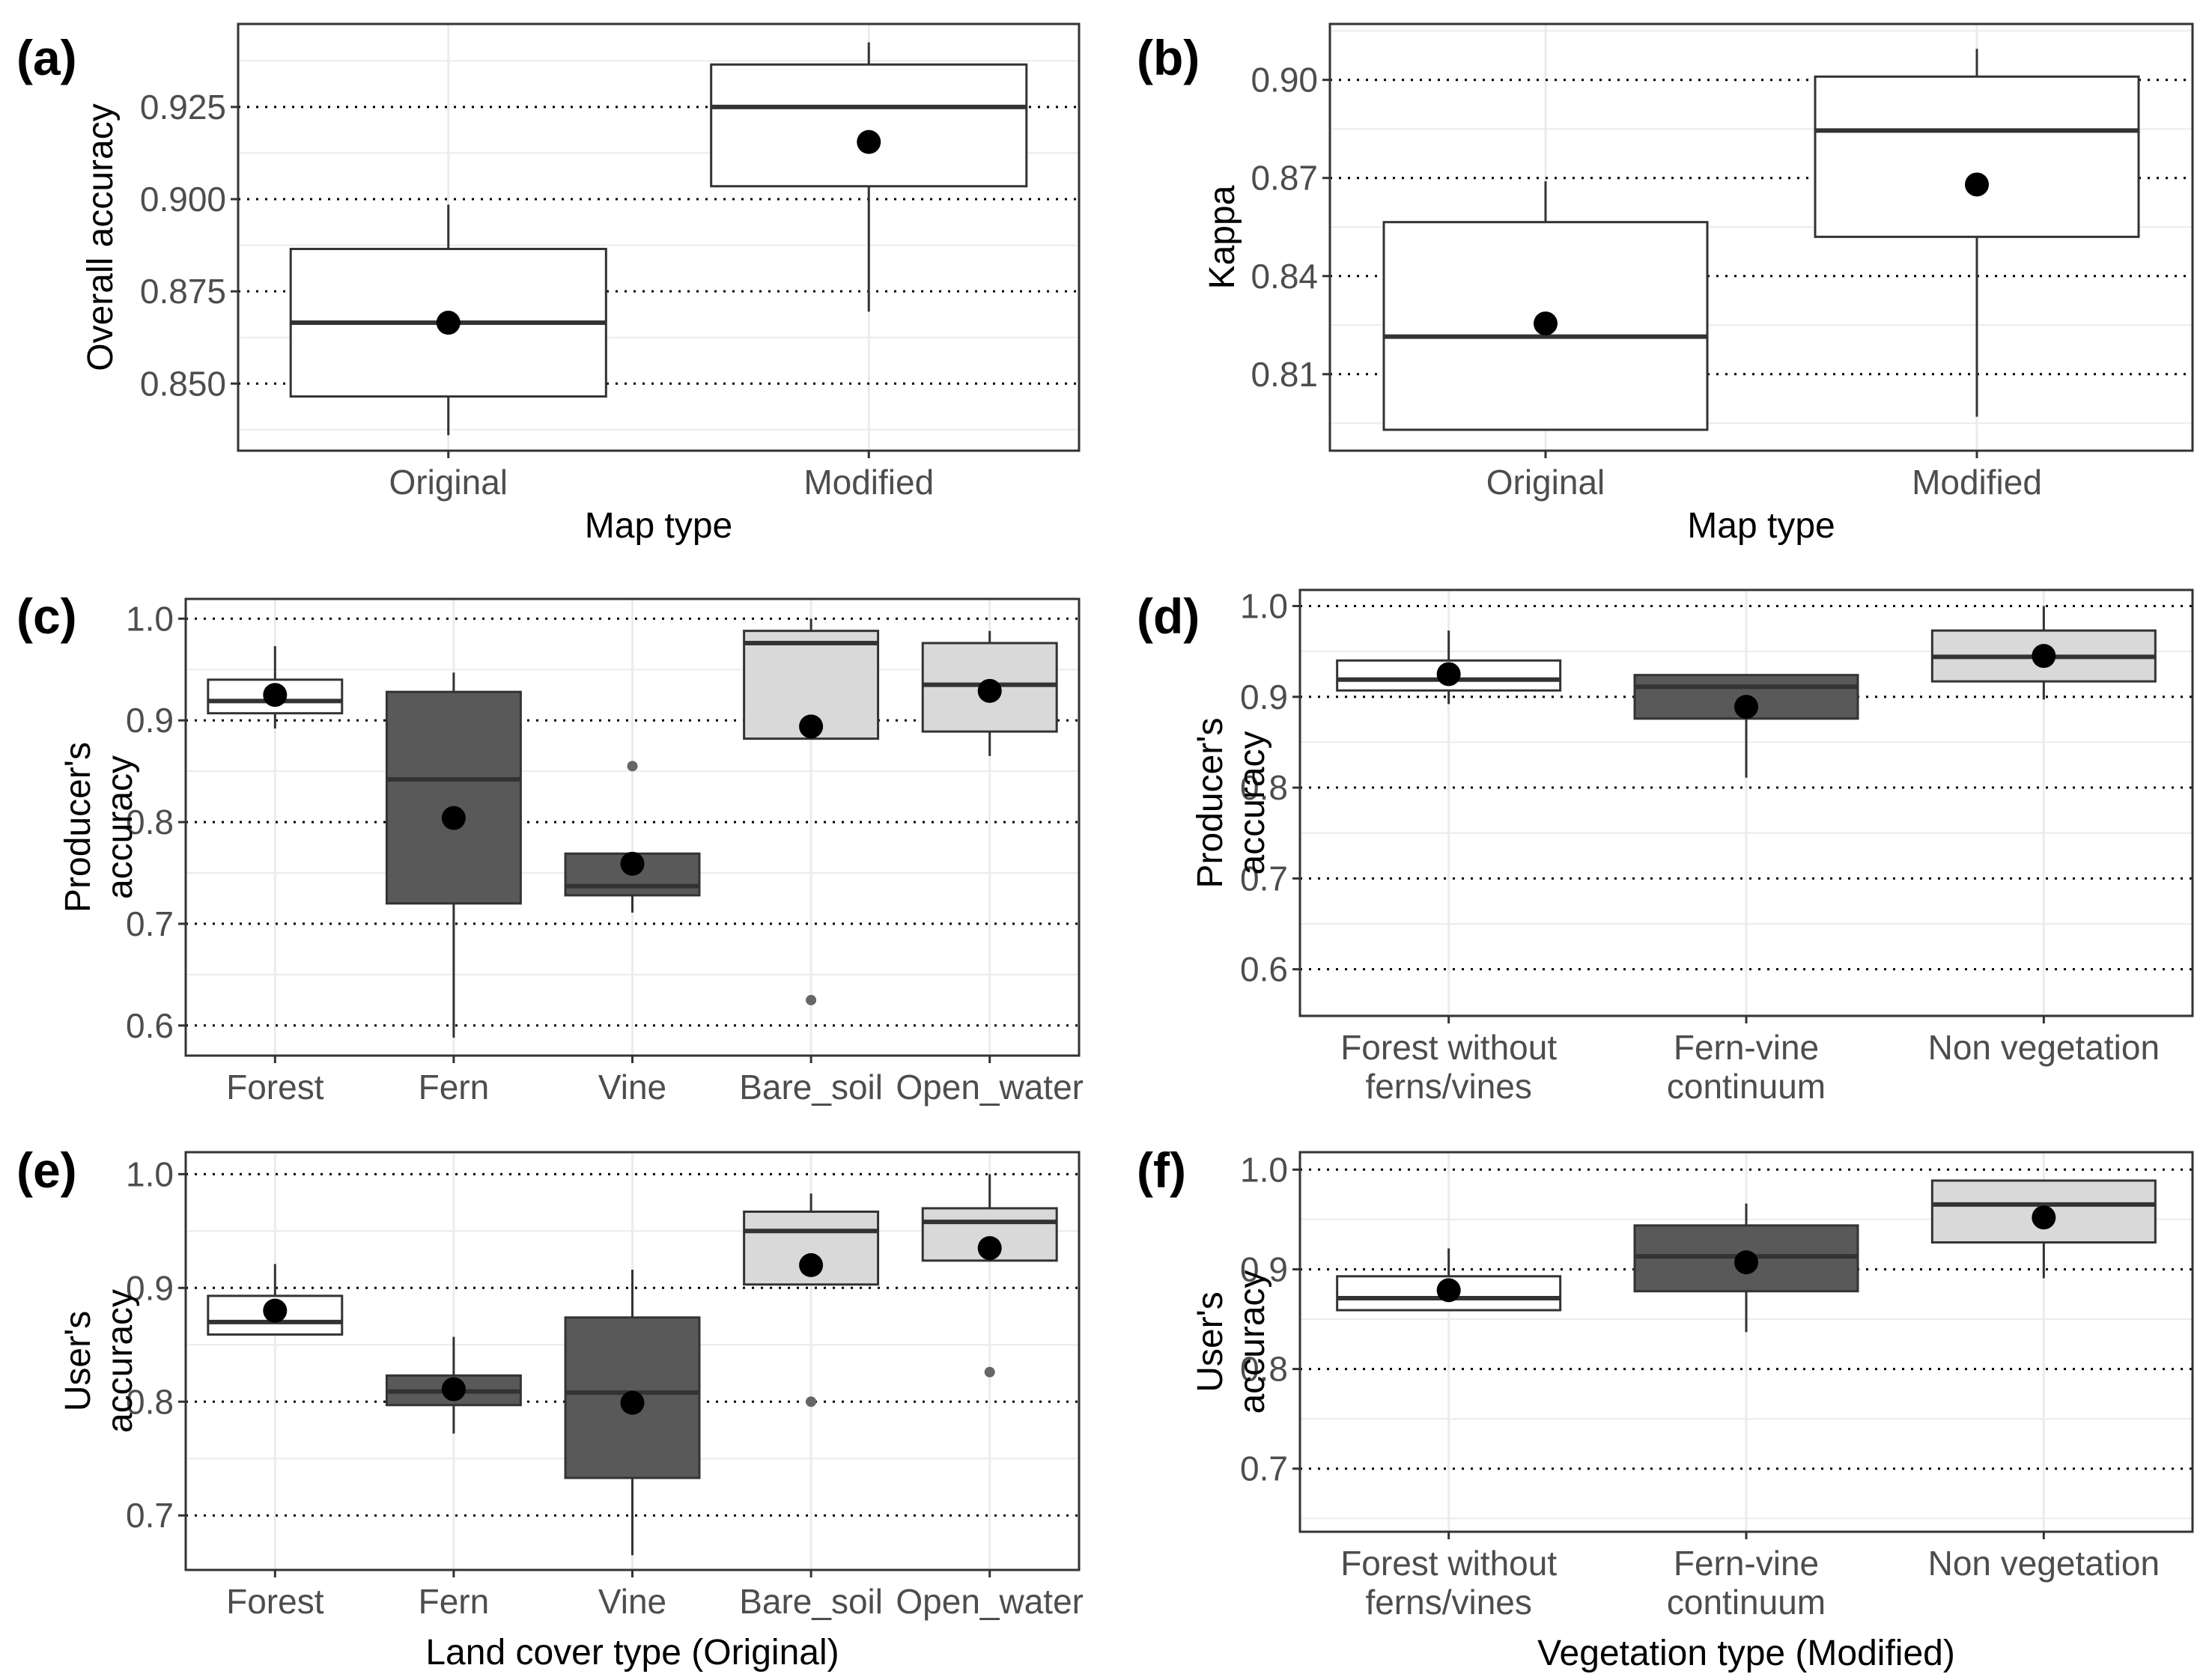 Image resolution: width=2212 pixels, height=1674 pixels. Describe the element at coordinates (1761, 526) in the screenshot. I see `x-axis-title: Map type` at that location.